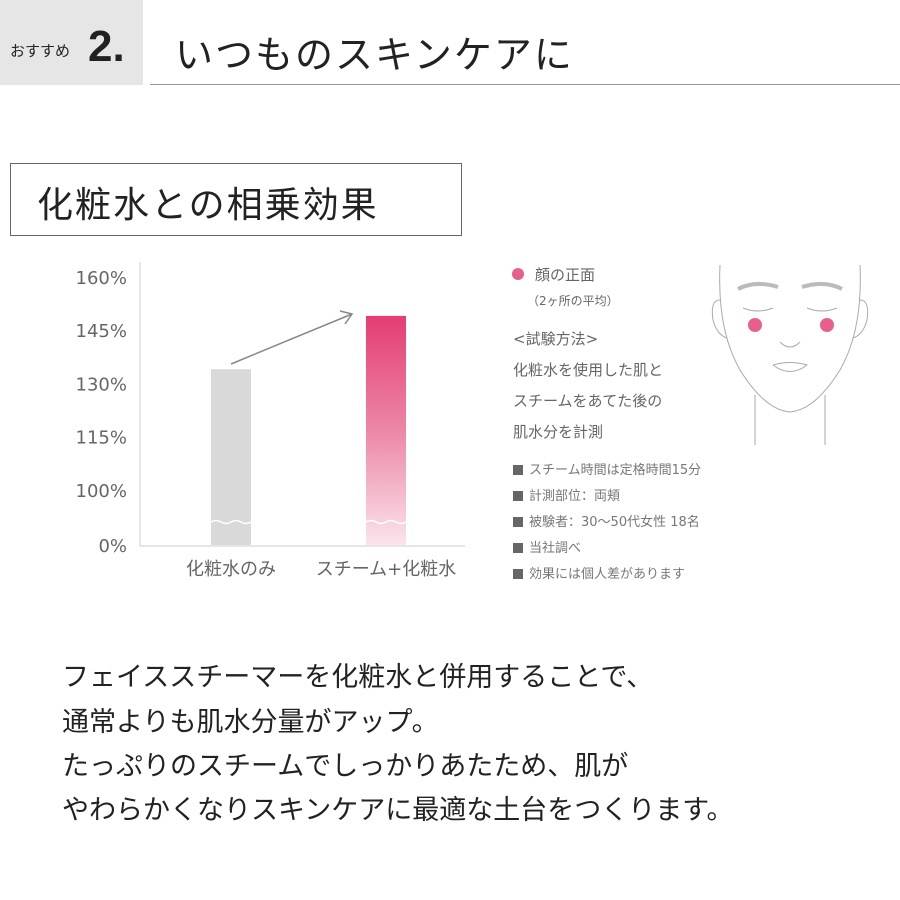  I want to click on legend-dot, so click(518, 274).